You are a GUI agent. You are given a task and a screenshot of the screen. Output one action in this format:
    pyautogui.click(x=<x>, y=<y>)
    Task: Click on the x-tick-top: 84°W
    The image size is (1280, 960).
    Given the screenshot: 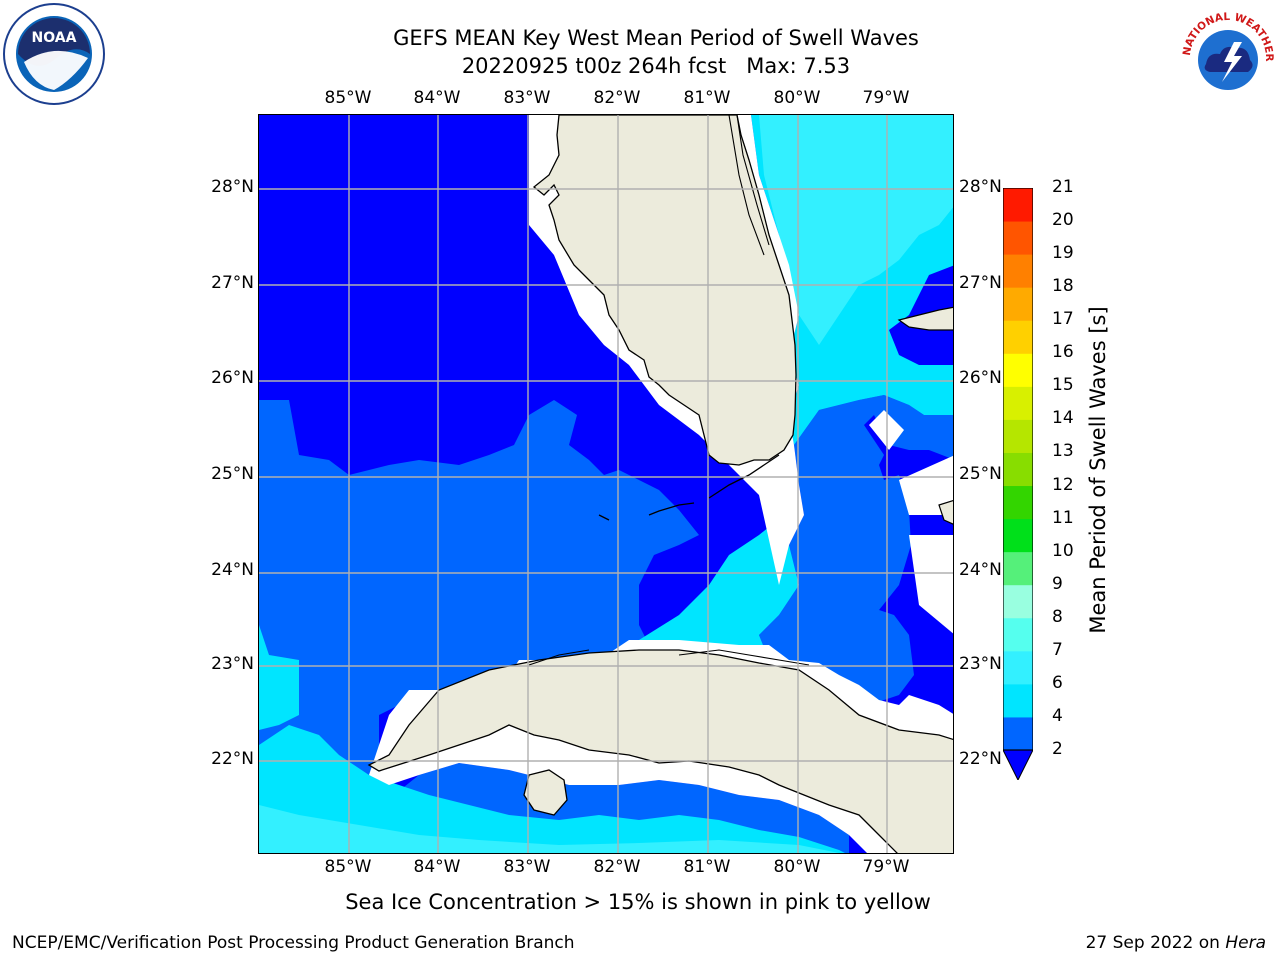 What is the action you would take?
    pyautogui.click(x=437, y=98)
    